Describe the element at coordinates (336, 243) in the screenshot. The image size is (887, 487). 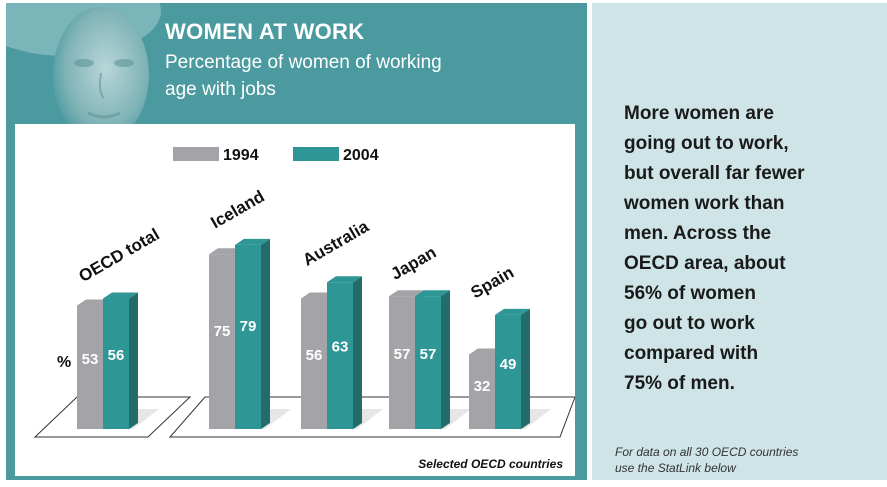
I see `category-label-australia: Australia` at that location.